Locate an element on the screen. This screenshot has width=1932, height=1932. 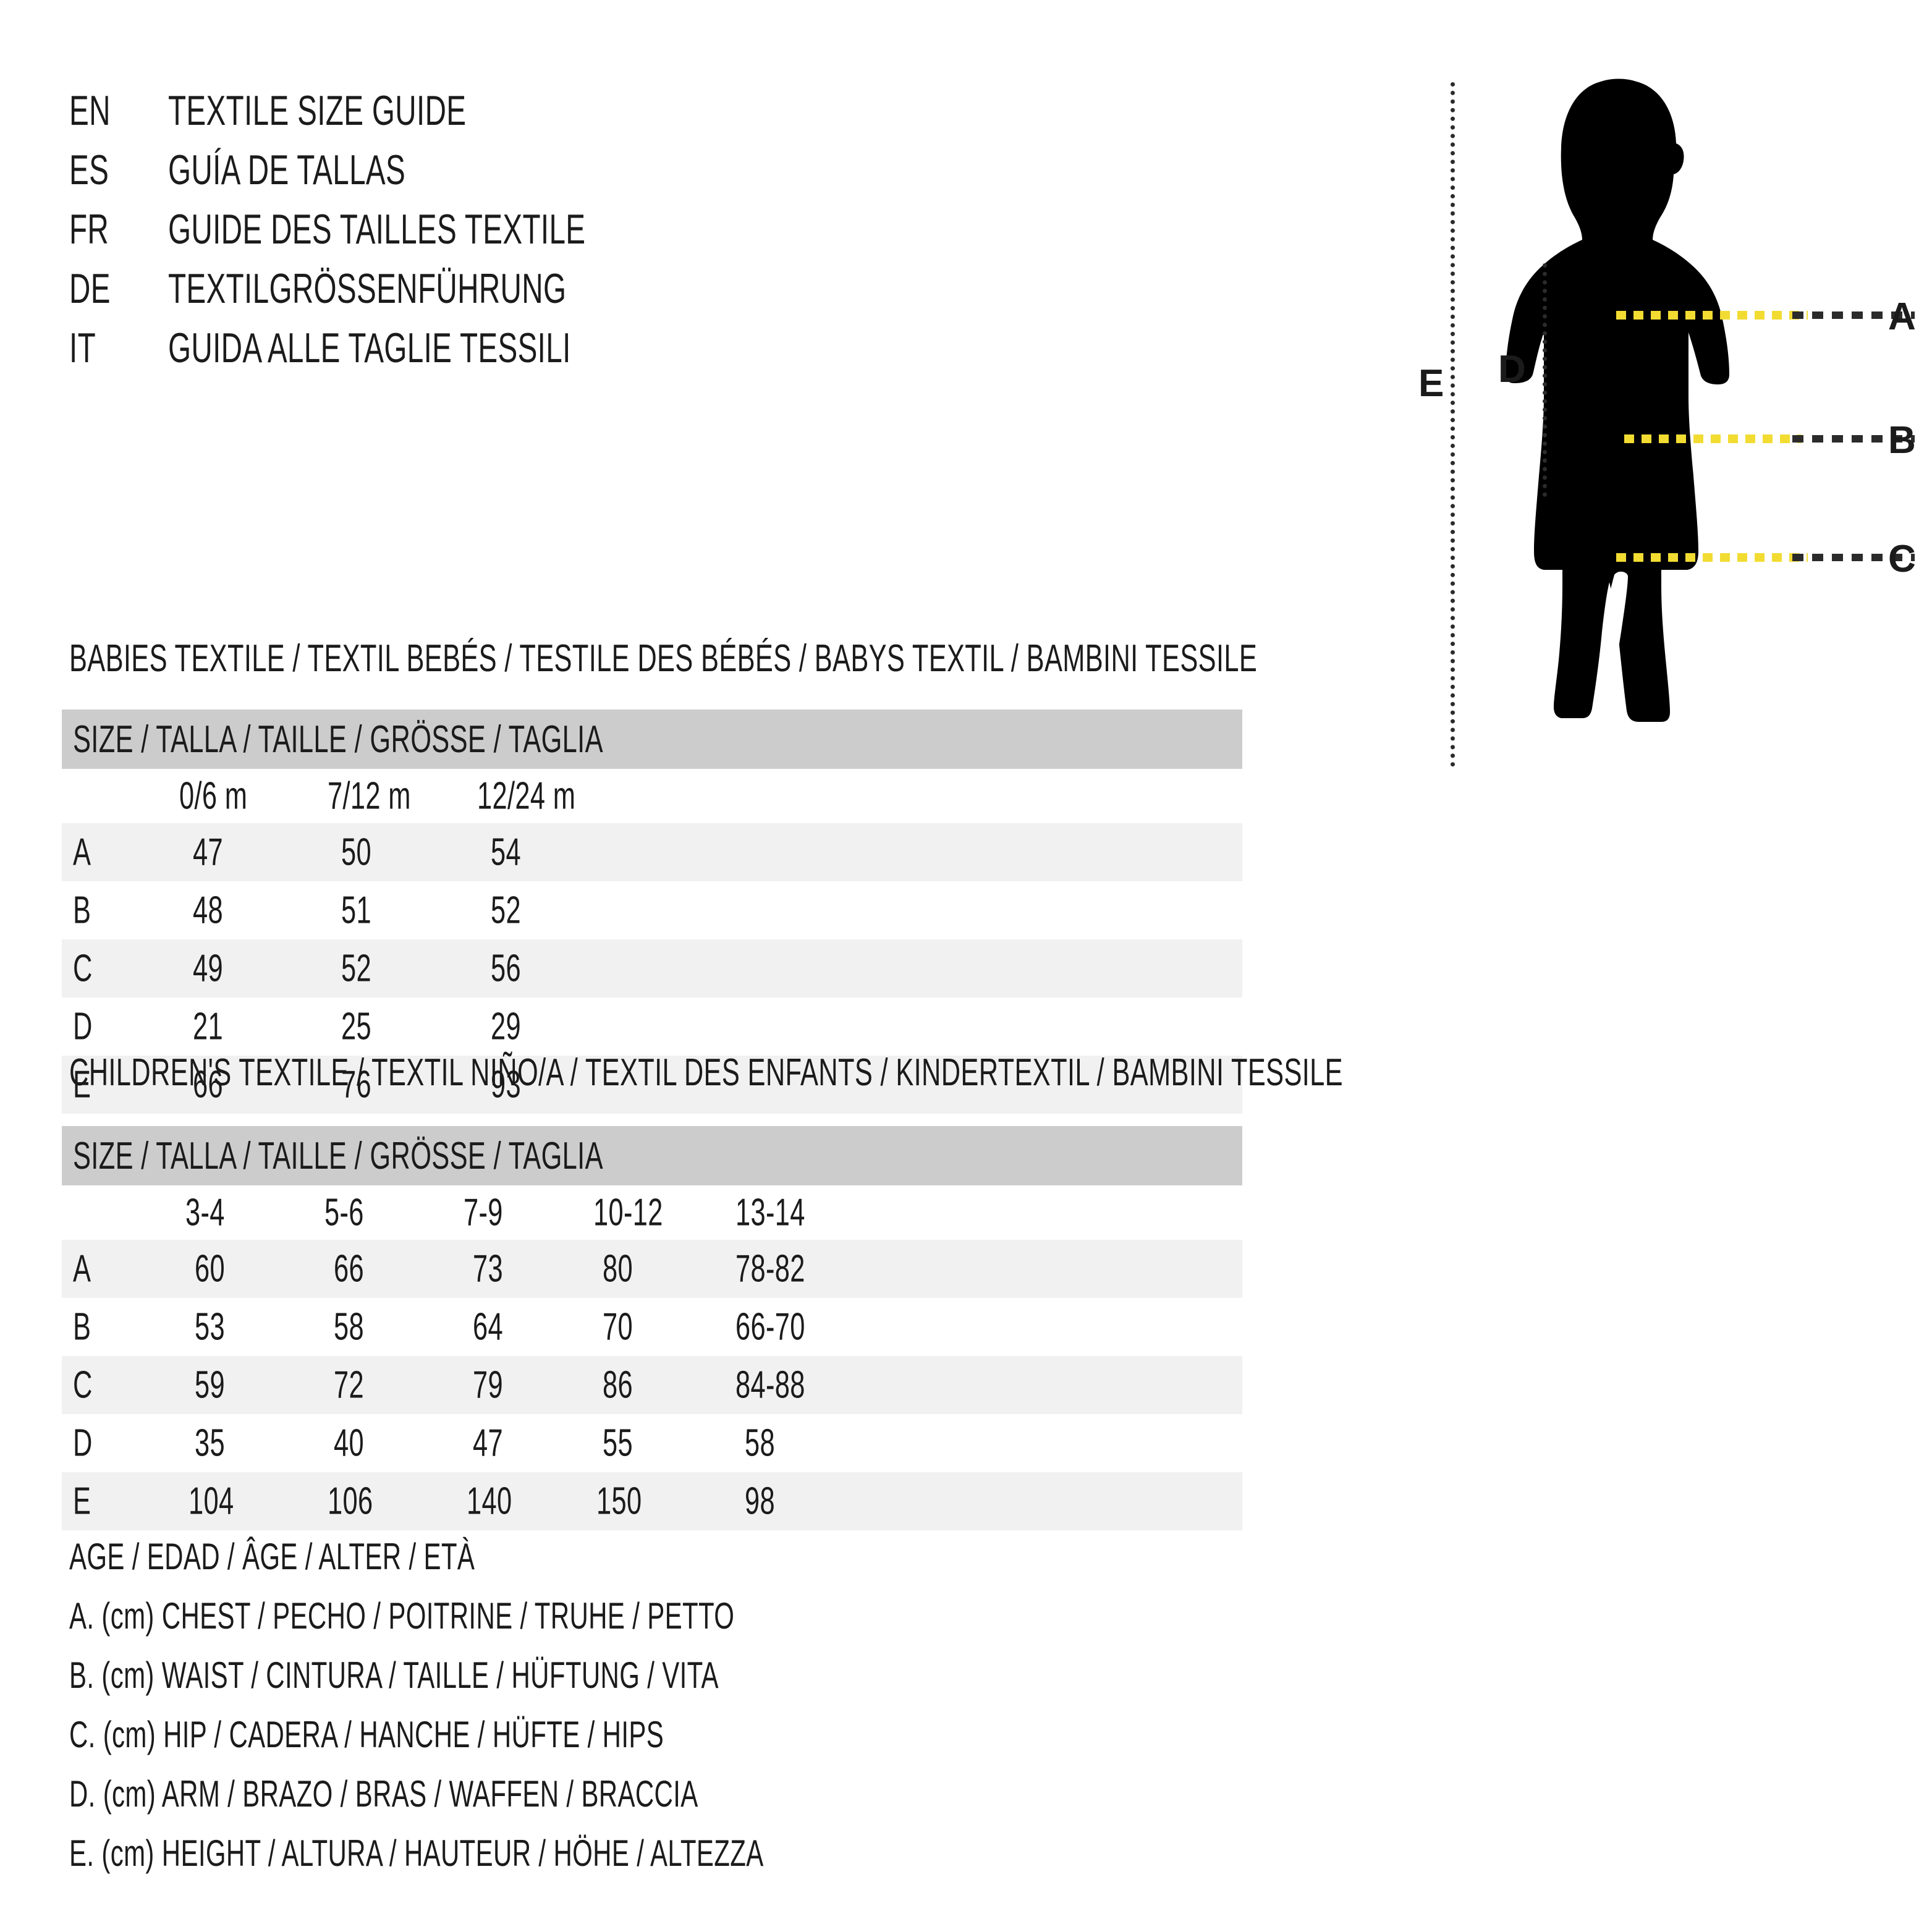
children-cell-e-3: 150 is located at coordinates (619, 1501).